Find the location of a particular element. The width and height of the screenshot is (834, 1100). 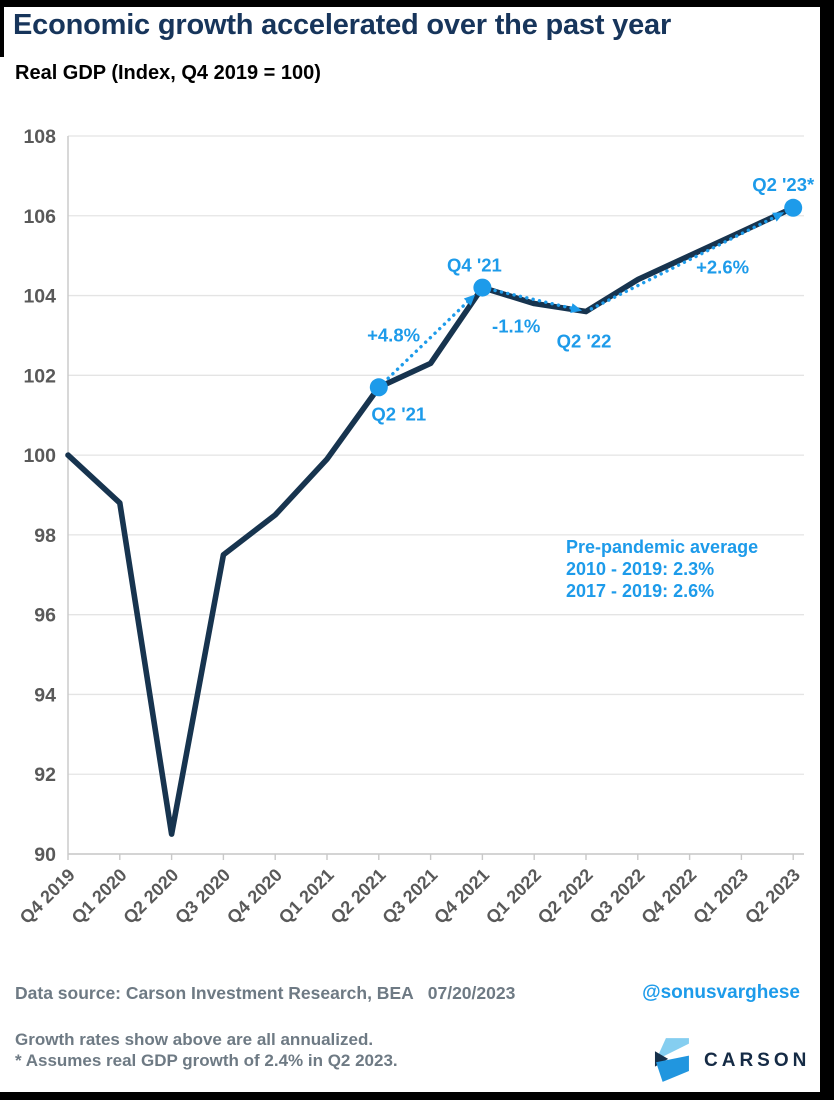

chart-subtitle: Real GDP (Index, Q4 2019 = 100) is located at coordinates (168, 73).